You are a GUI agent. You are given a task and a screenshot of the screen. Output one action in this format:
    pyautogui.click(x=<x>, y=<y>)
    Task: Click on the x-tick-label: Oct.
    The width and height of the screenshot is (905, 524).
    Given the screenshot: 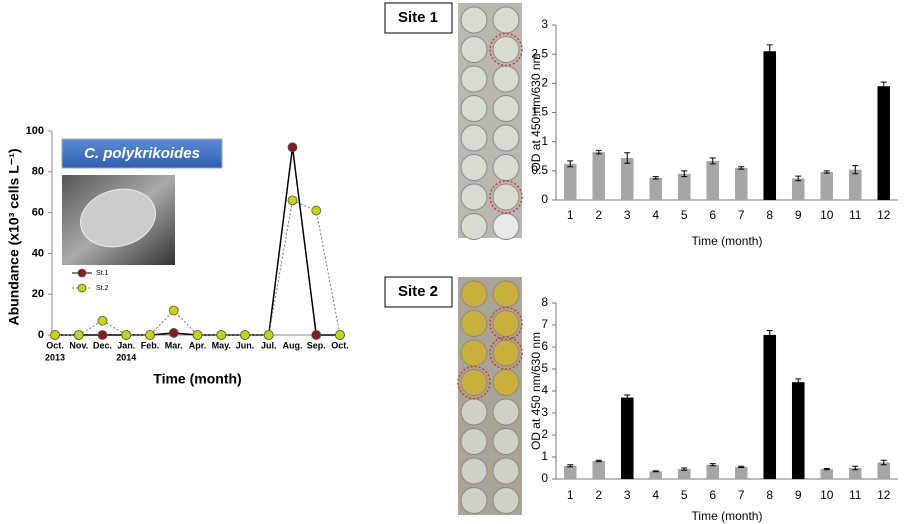 What is the action you would take?
    pyautogui.click(x=340, y=345)
    